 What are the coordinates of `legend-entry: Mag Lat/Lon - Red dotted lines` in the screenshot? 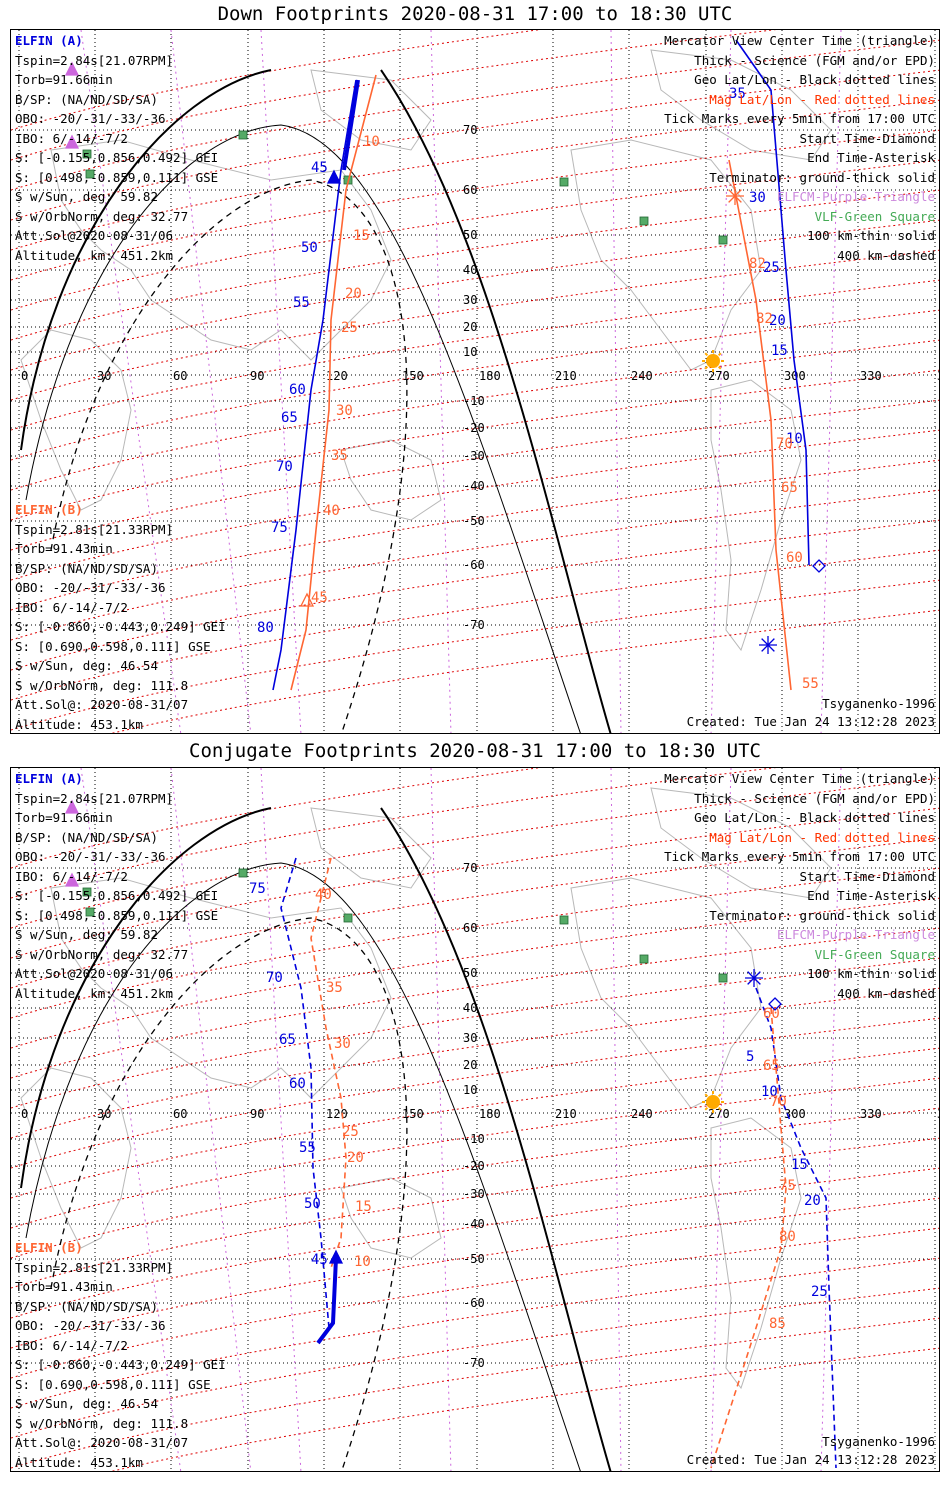 It's located at (822, 837).